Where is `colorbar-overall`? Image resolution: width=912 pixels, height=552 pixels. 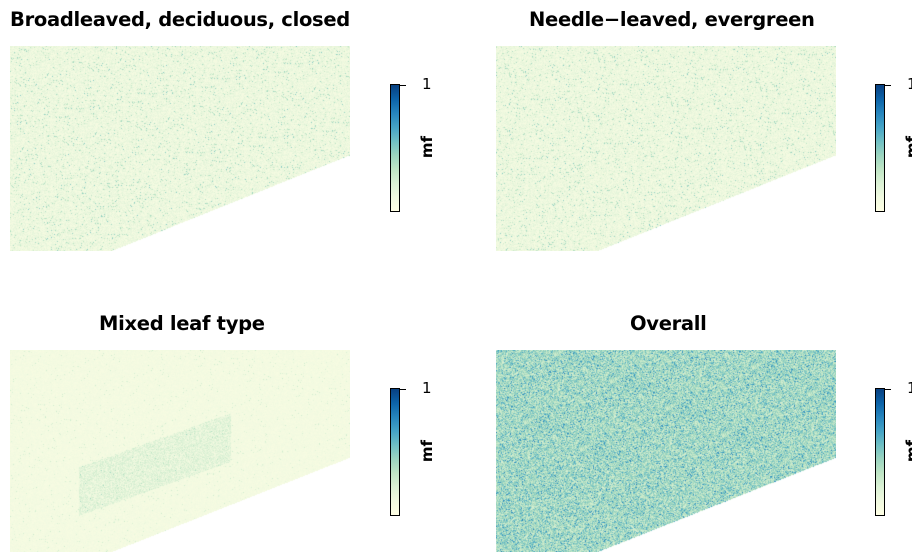
colorbar-overall is located at coordinates (880, 452).